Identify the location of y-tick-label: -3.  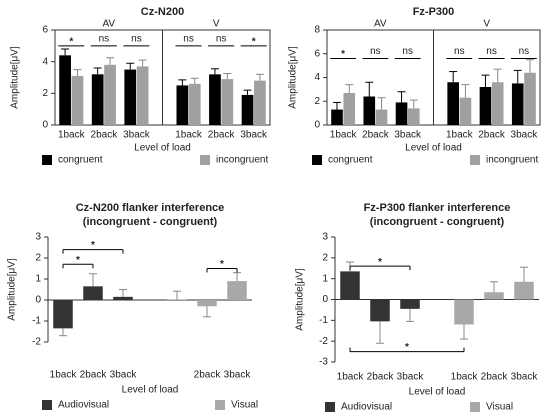
(323, 362).